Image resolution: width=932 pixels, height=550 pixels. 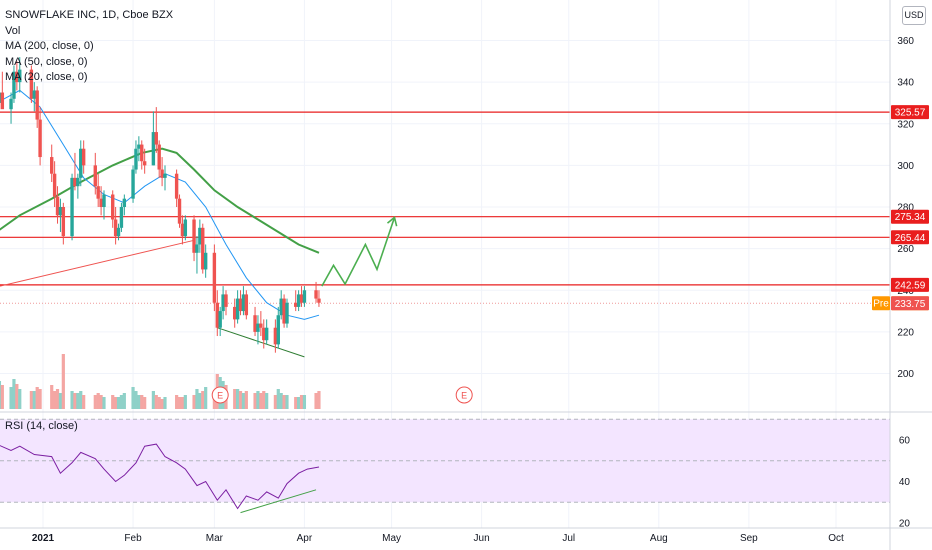 What do you see at coordinates (905, 83) in the screenshot?
I see `y-tick-label: 340` at bounding box center [905, 83].